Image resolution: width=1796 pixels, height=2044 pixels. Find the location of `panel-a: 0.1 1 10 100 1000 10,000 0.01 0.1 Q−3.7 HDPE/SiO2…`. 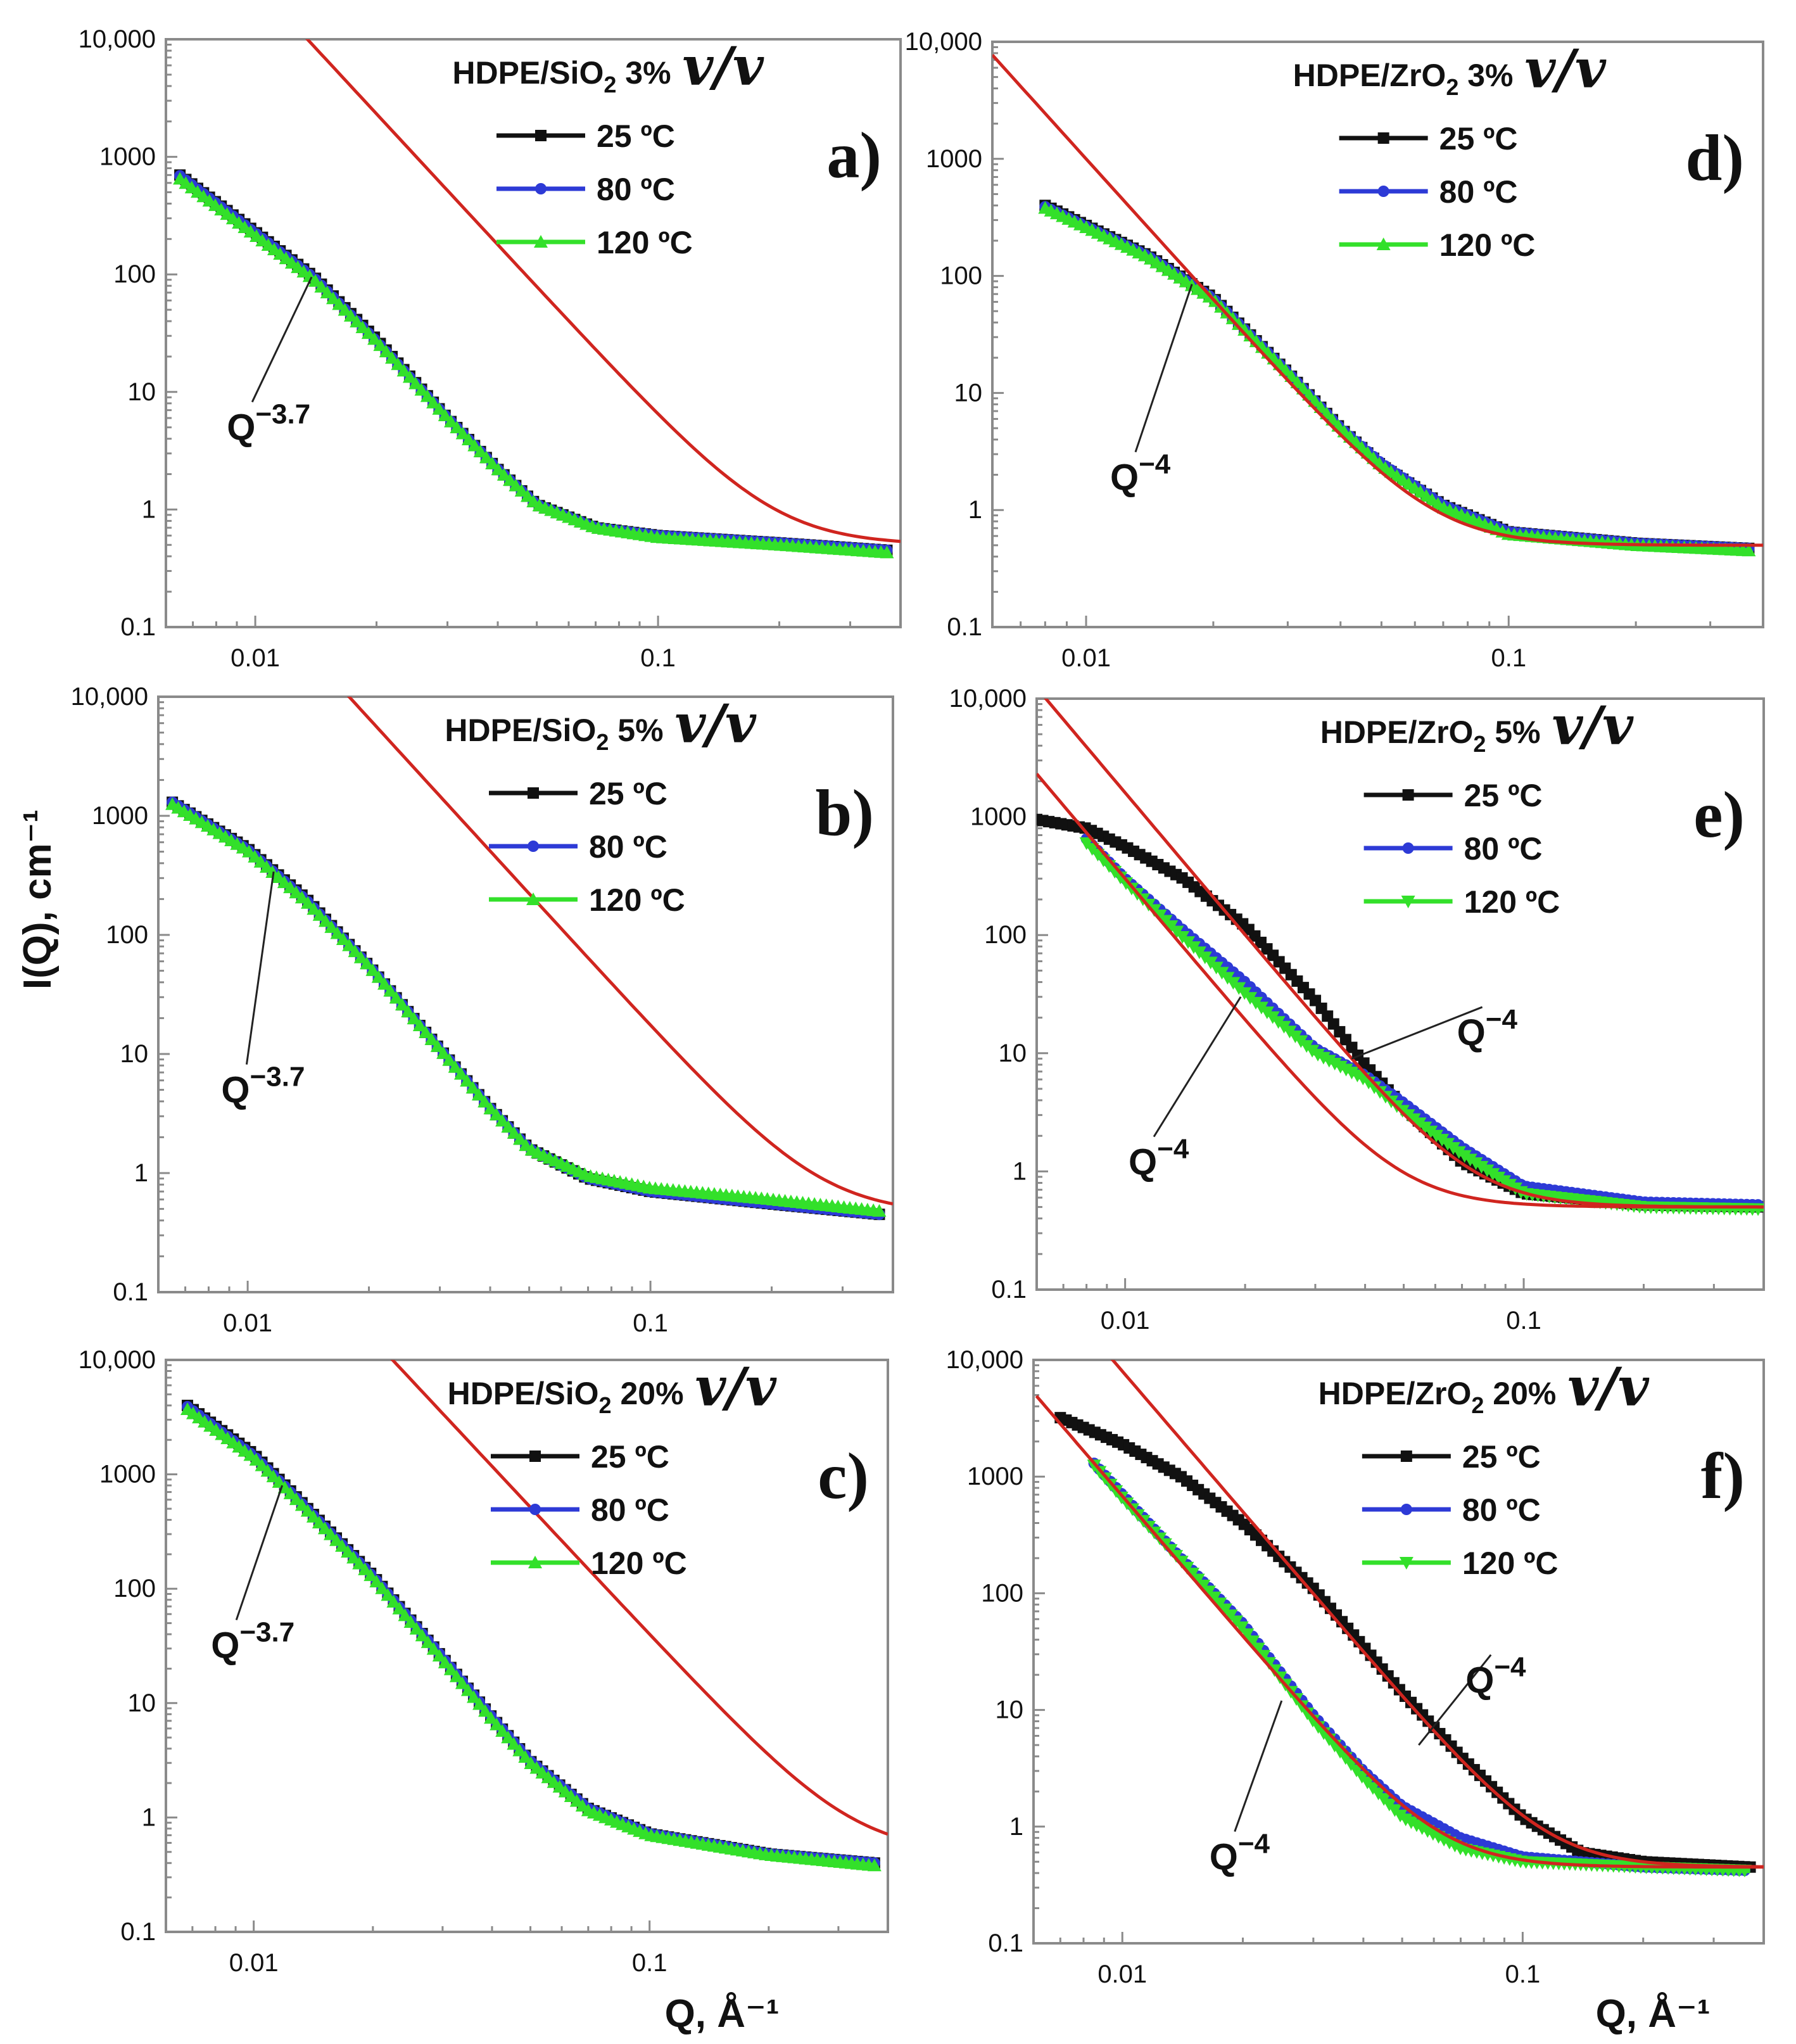

panel-a: 0.1 1 10 100 1000 10,000 0.01 0.1 Q−3.7 HDPE/SiO2… is located at coordinates (490, 348).